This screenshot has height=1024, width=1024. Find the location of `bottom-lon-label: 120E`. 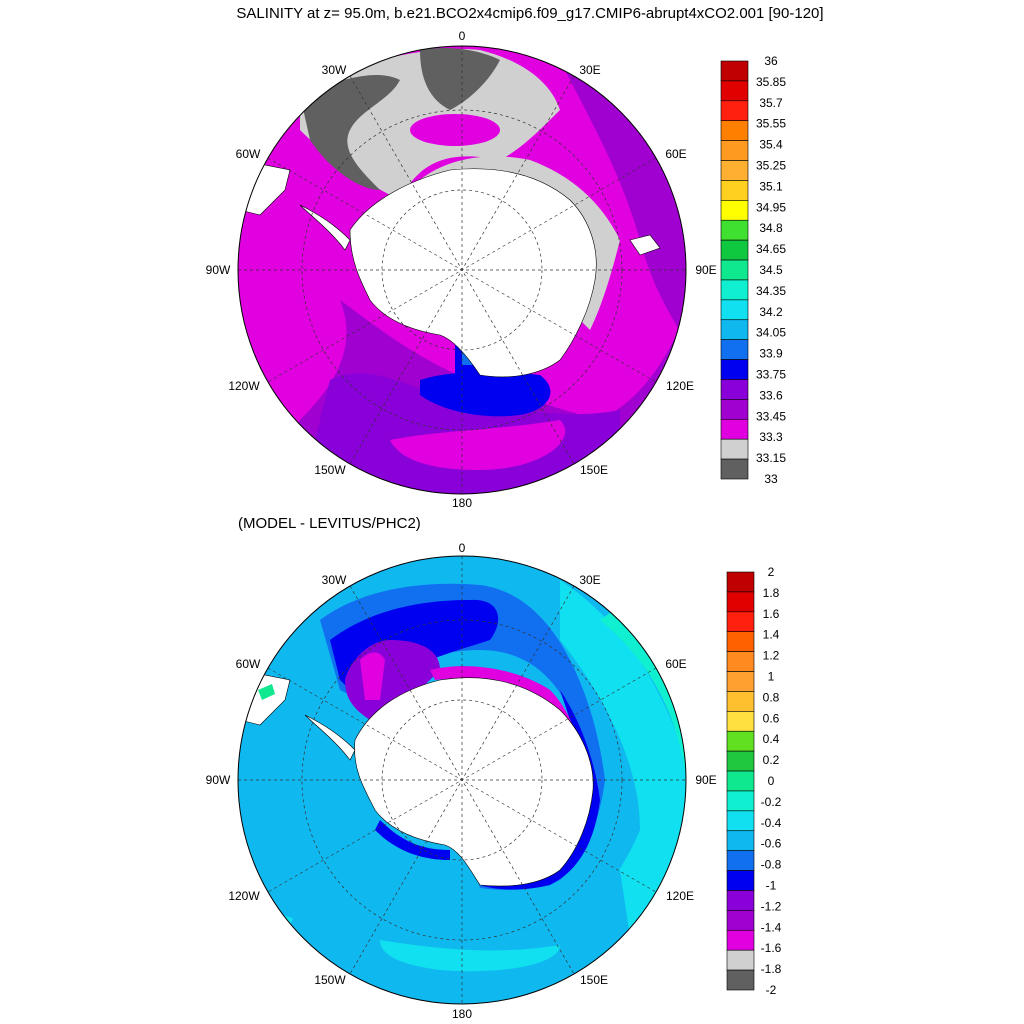

bottom-lon-label: 120E is located at coordinates (680, 896).